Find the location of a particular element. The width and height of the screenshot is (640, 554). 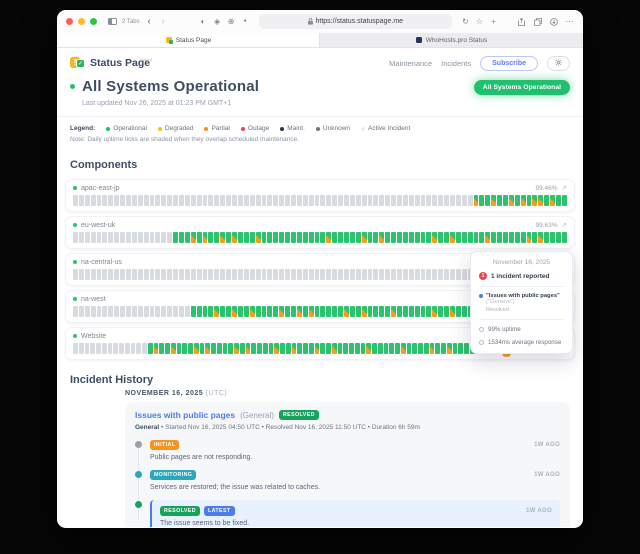

subscribe-button: Subscribe is located at coordinates (509, 63).